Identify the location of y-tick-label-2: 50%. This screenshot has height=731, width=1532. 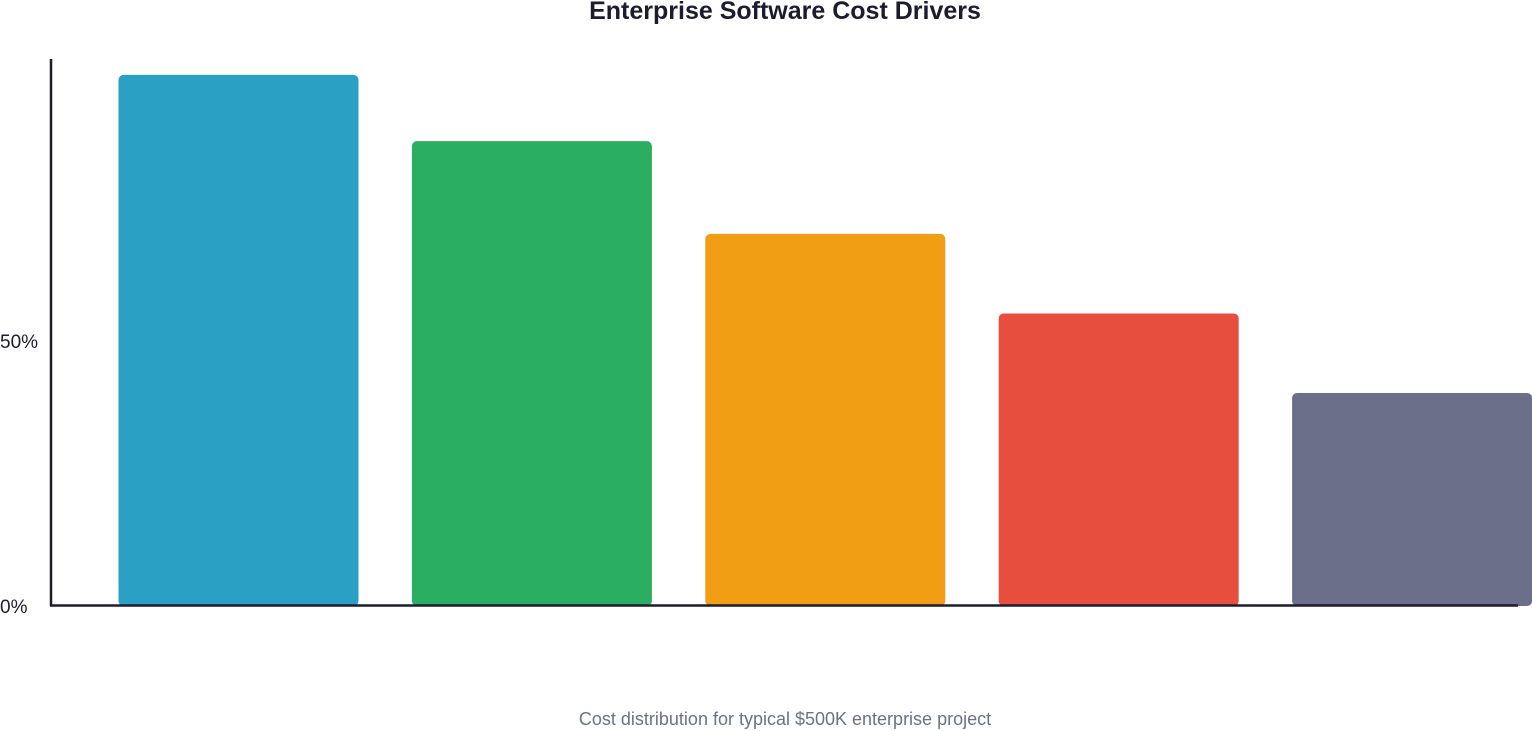
(19, 342).